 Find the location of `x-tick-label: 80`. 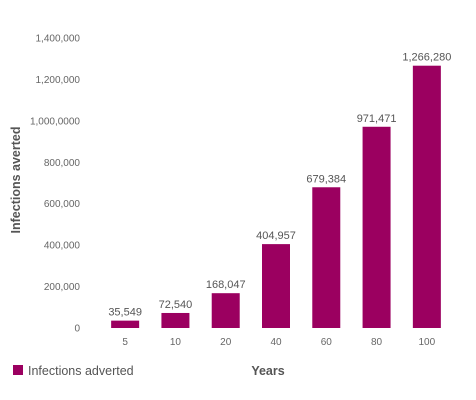

x-tick-label: 80 is located at coordinates (377, 342).